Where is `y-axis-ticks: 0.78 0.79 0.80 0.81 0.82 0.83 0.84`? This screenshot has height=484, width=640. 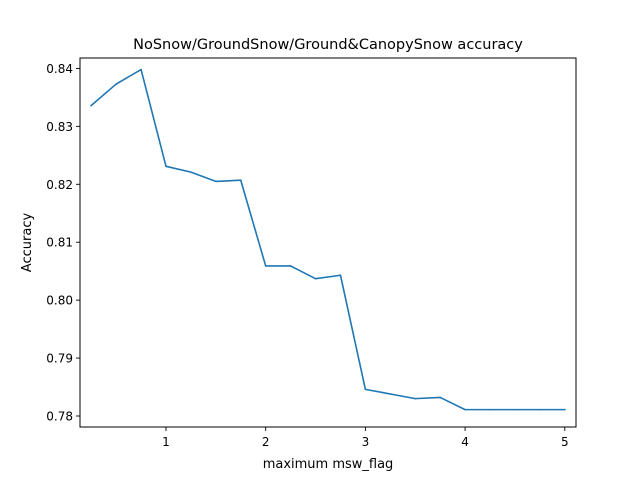 y-axis-ticks: 0.78 0.79 0.80 0.81 0.82 0.83 0.84 is located at coordinates (63, 242).